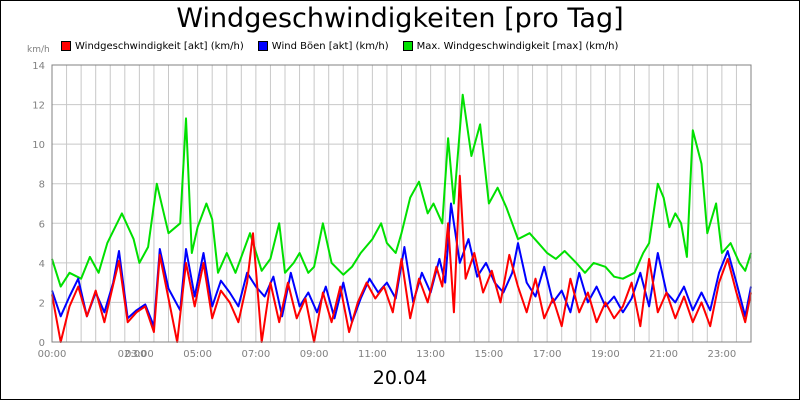 This screenshot has width=800, height=400. I want to click on y-tick-label: 6, so click(42, 224).